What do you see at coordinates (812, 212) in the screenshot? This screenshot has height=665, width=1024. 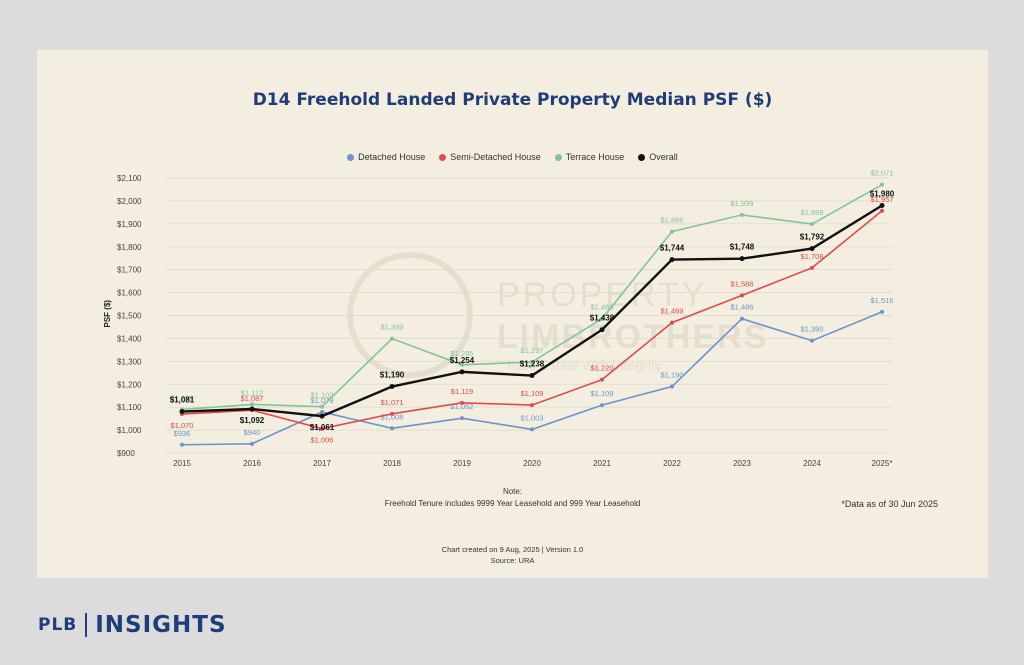 I see `data-label: $1,899` at bounding box center [812, 212].